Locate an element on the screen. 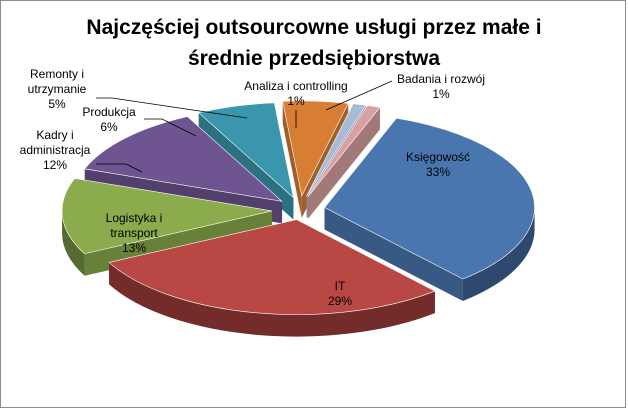 Image resolution: width=628 pixels, height=410 pixels. slice-label-analiza: Analiza i controlling 1% is located at coordinates (295, 93).